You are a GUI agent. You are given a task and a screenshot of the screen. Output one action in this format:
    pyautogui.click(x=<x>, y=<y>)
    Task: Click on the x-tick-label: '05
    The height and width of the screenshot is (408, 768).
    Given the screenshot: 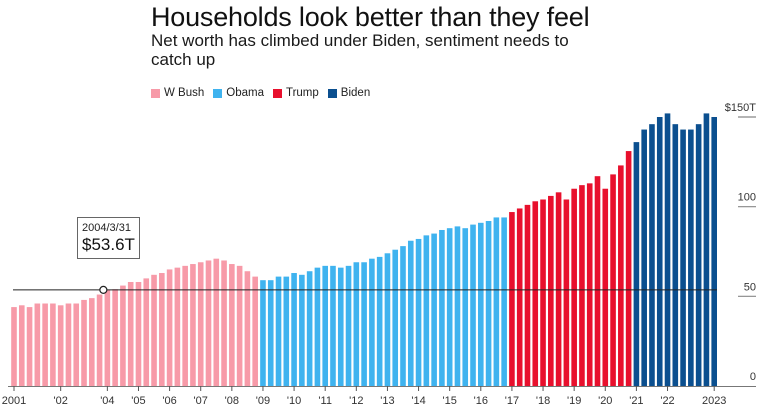 What is the action you would take?
    pyautogui.click(x=138, y=401)
    